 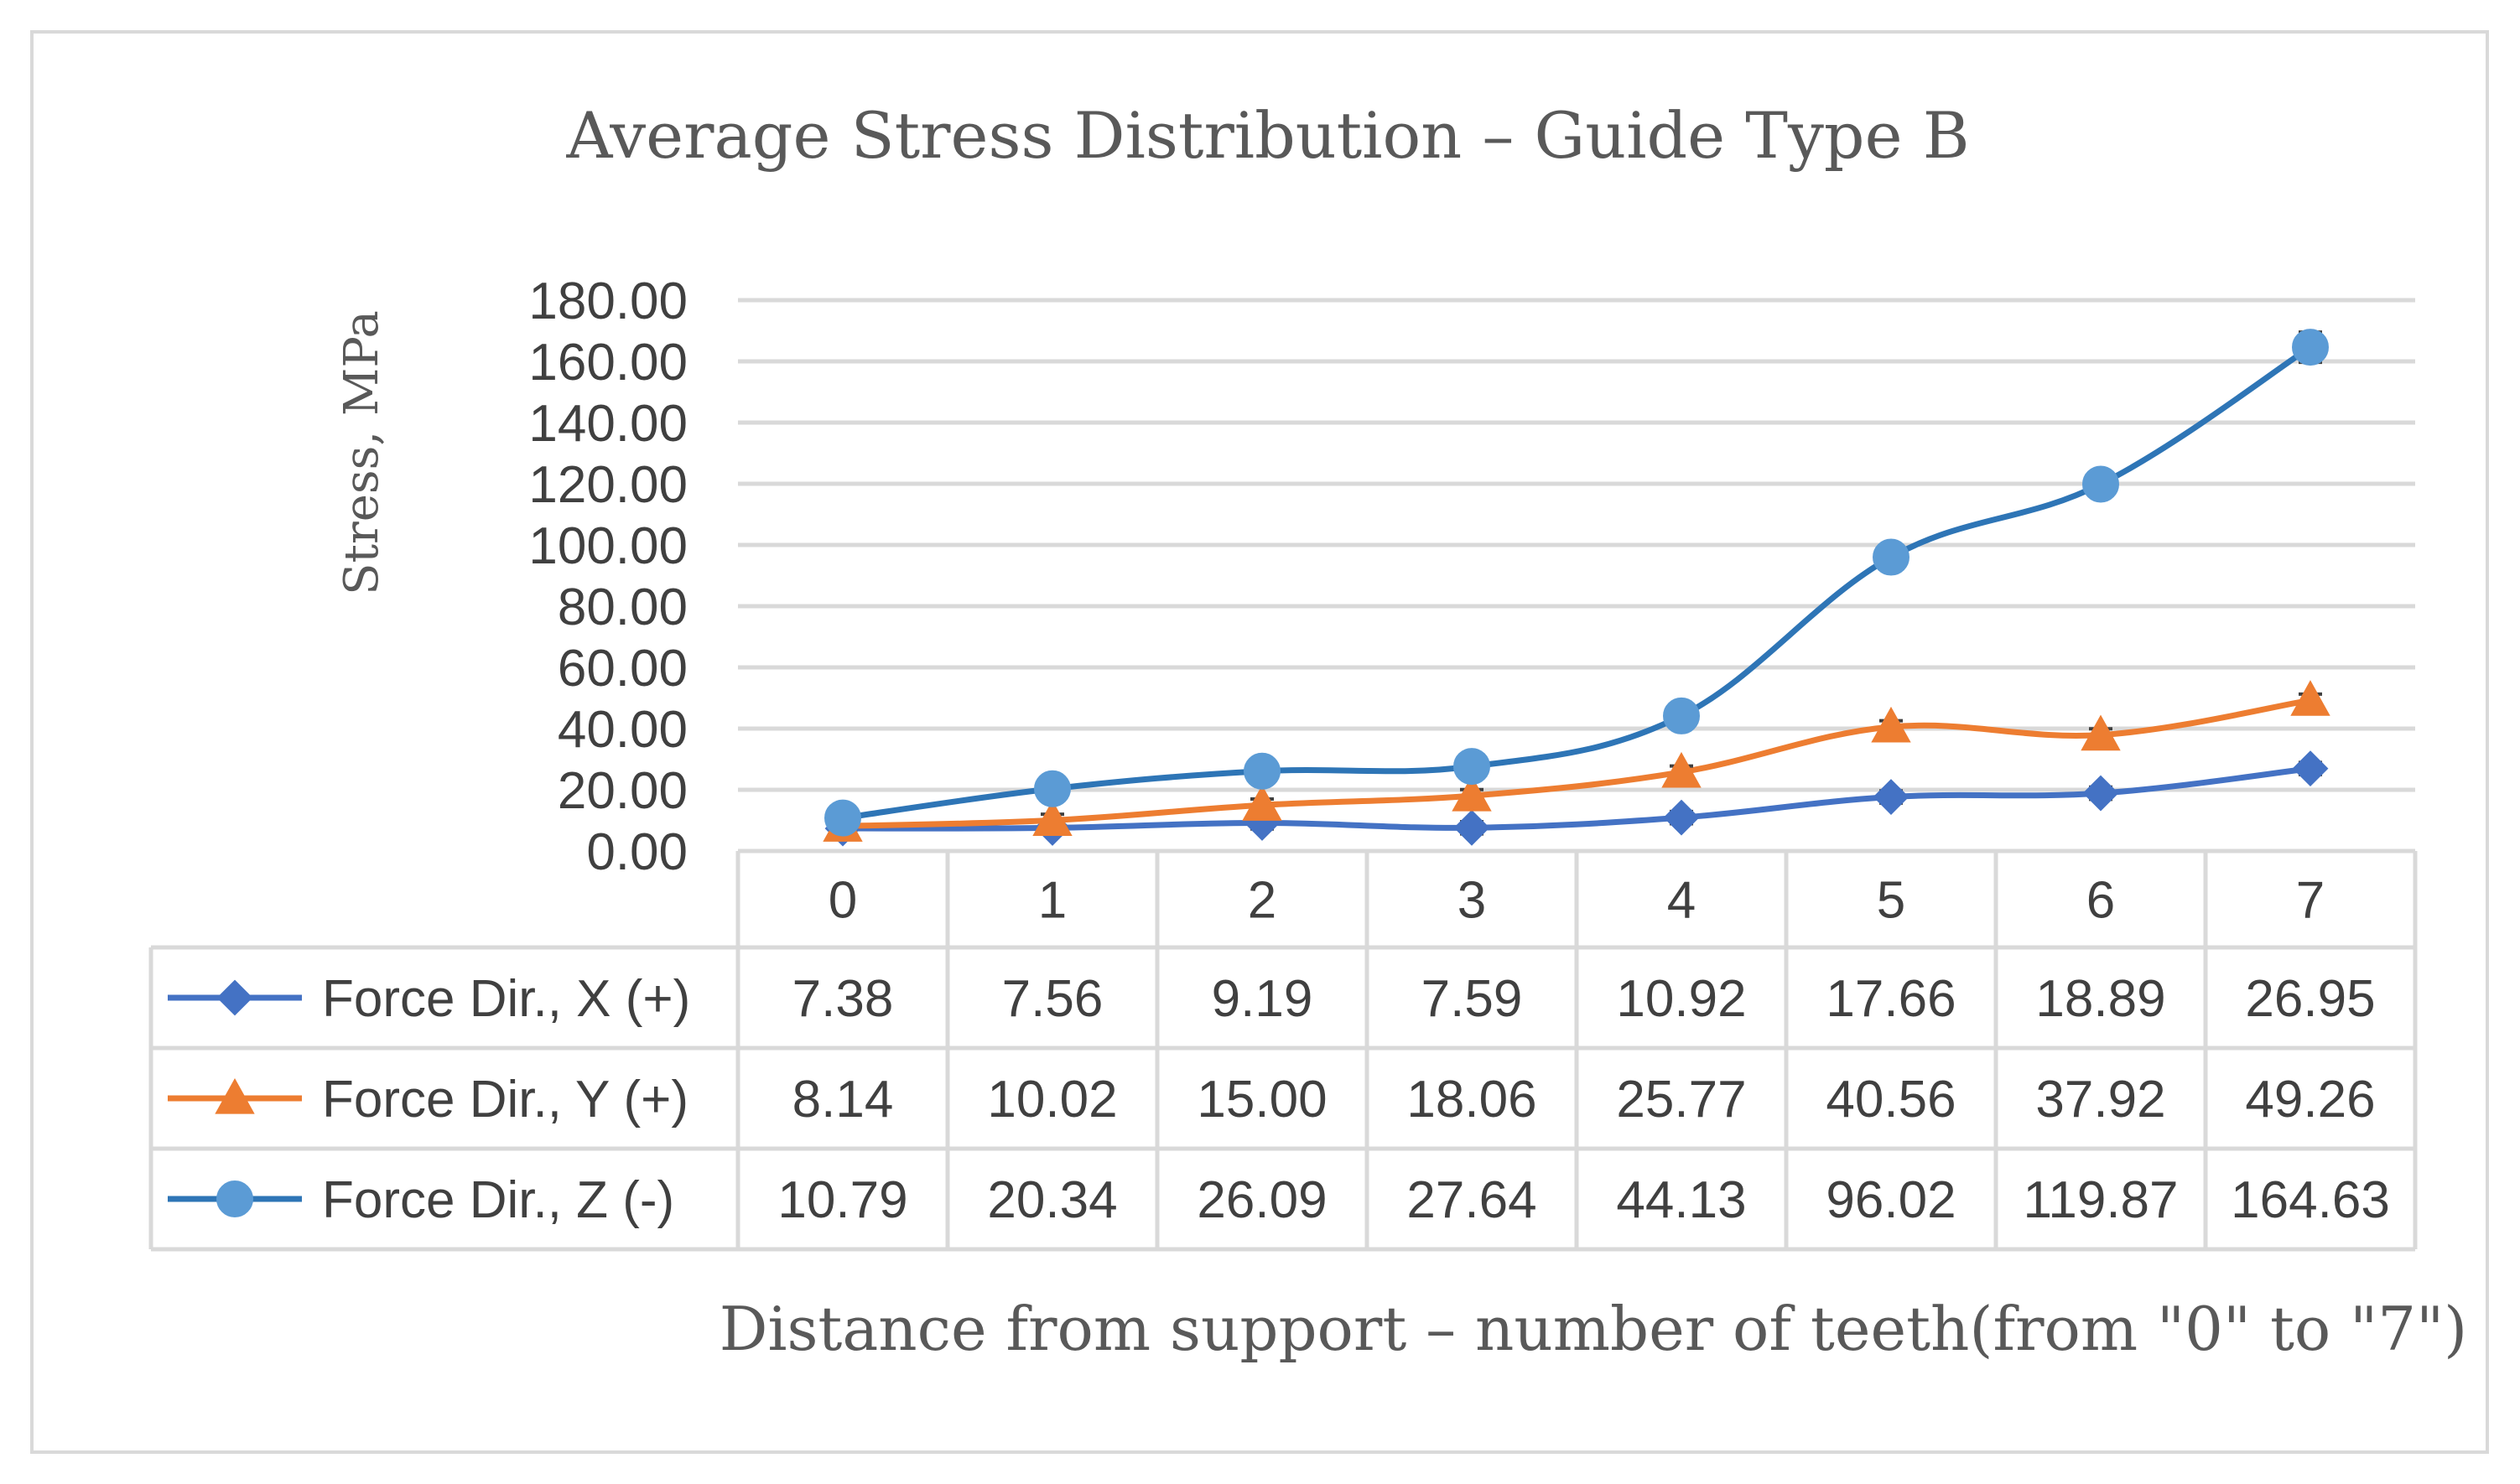 I want to click on y-axis-title: Stress, MPa, so click(x=362, y=452).